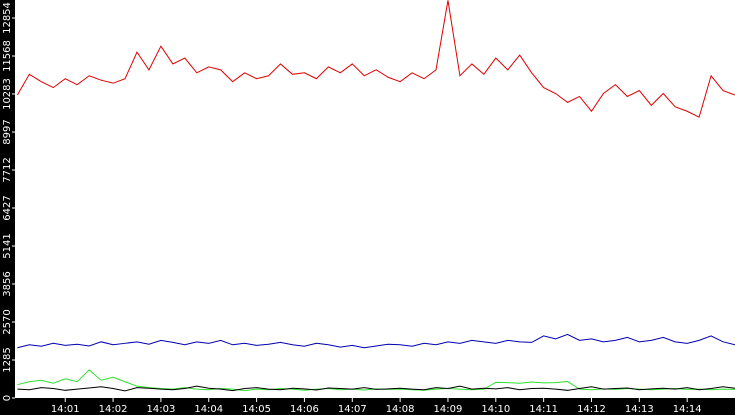 The width and height of the screenshot is (735, 415). What do you see at coordinates (65, 409) in the screenshot?
I see `x-tick-label: 14:01` at bounding box center [65, 409].